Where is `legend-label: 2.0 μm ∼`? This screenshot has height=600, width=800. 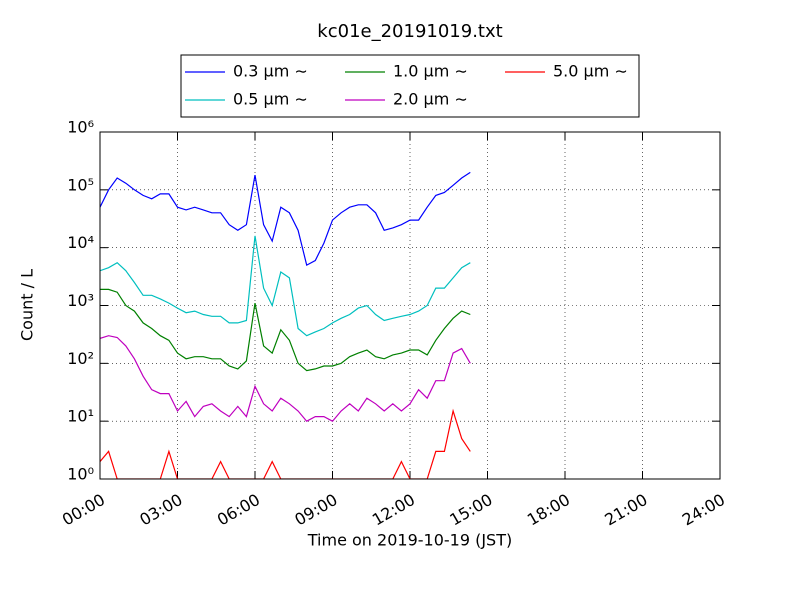
legend-label: 2.0 μm ∼ is located at coordinates (430, 99).